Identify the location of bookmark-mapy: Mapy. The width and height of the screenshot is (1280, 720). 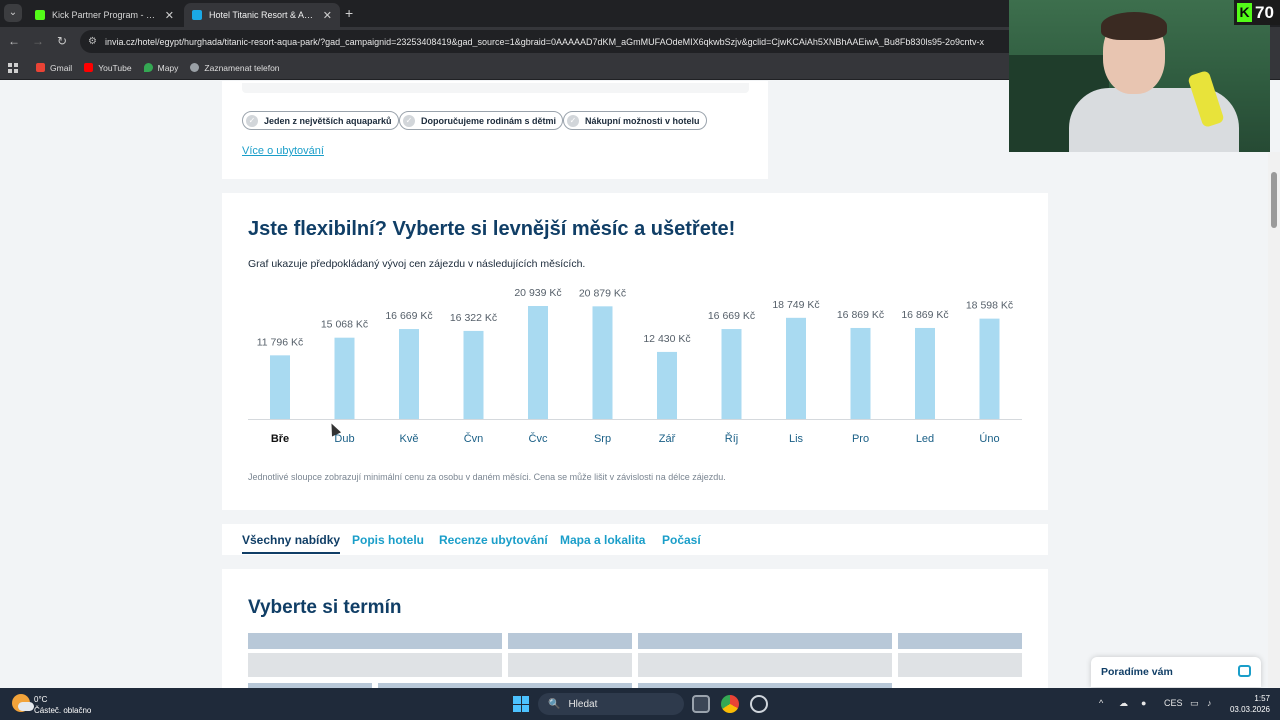
(161, 67).